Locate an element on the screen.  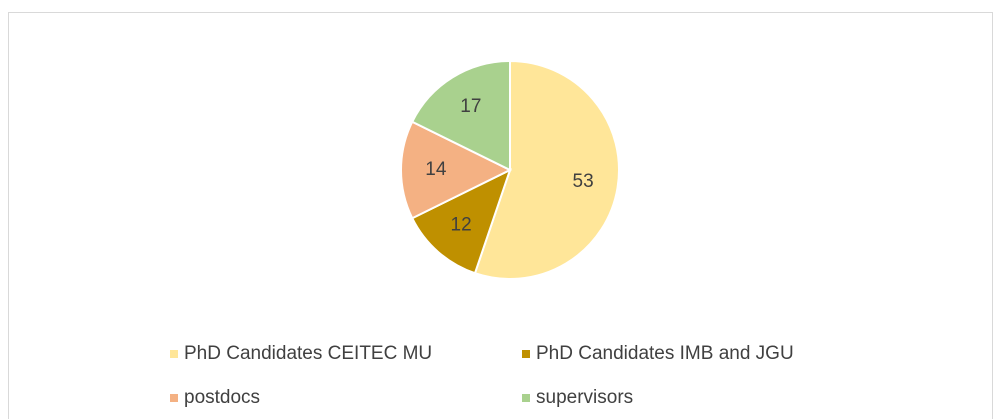
legend-label: postdocs is located at coordinates (222, 397).